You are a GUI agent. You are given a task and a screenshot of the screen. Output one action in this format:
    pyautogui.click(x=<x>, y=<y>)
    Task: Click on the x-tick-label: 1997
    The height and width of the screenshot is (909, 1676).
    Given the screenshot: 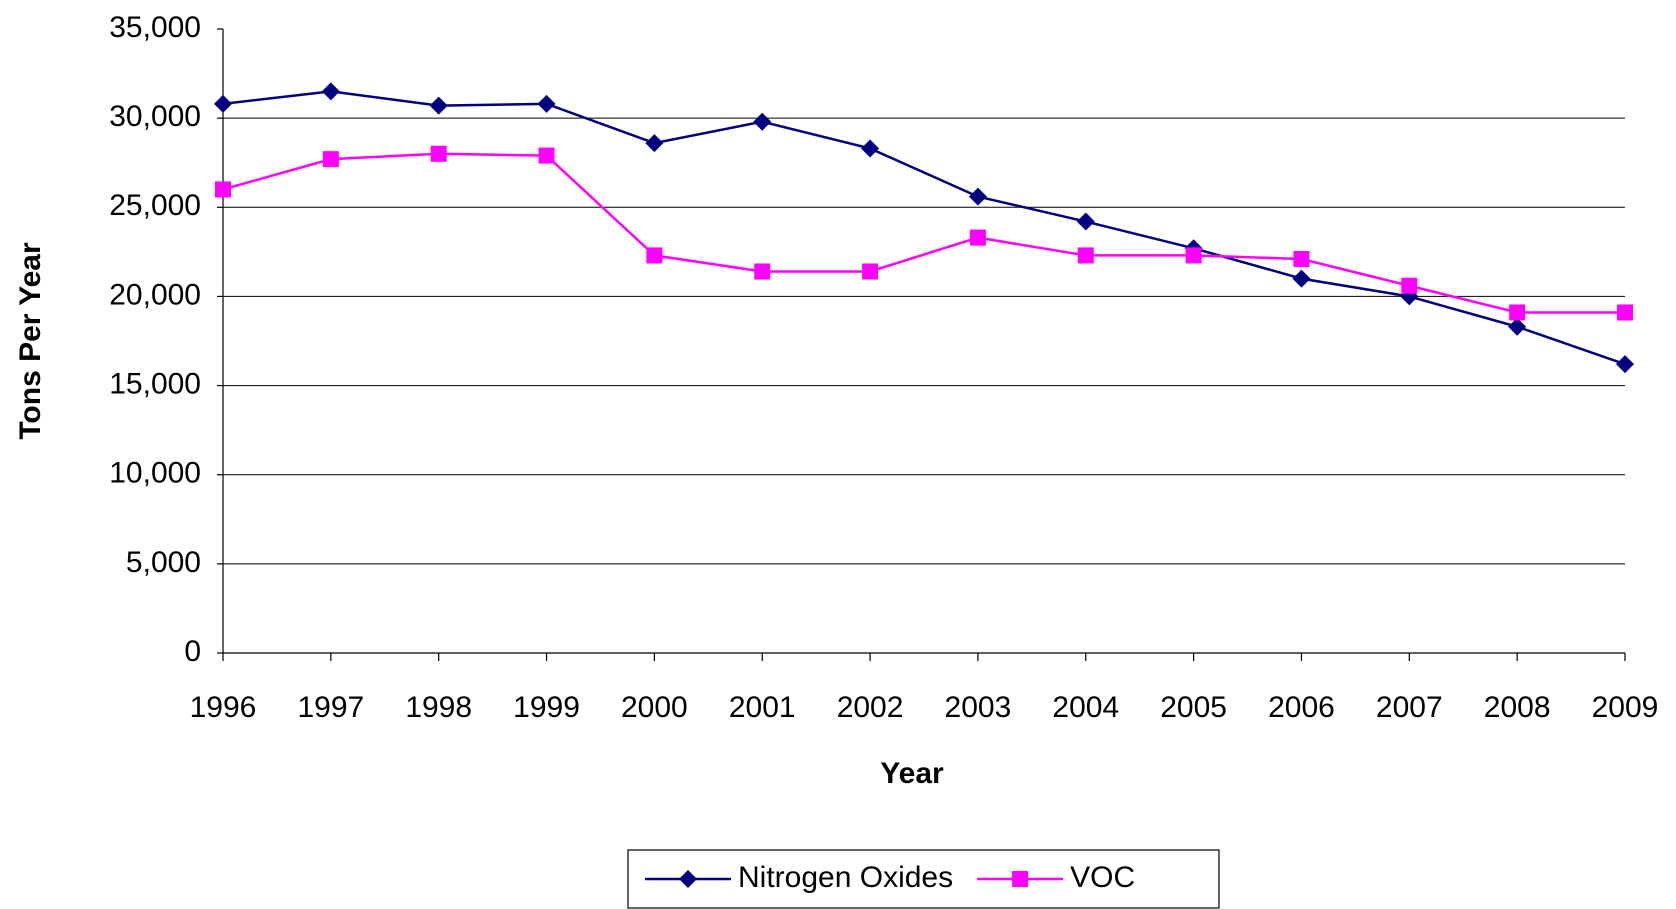 What is the action you would take?
    pyautogui.click(x=330, y=707)
    